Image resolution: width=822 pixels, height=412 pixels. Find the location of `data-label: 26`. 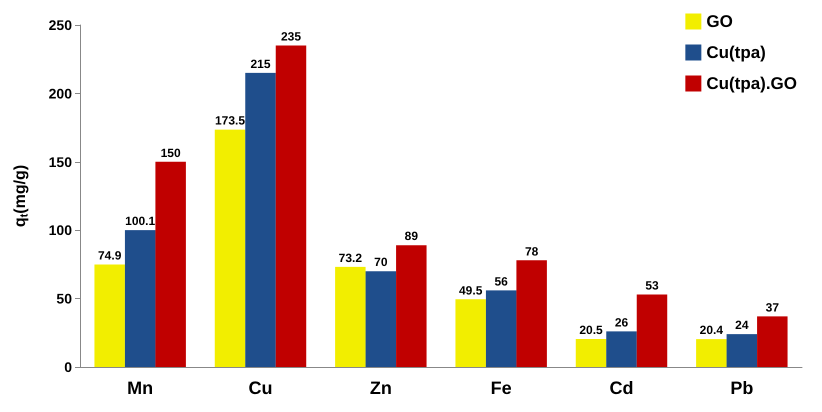

data-label: 26 is located at coordinates (621, 322).